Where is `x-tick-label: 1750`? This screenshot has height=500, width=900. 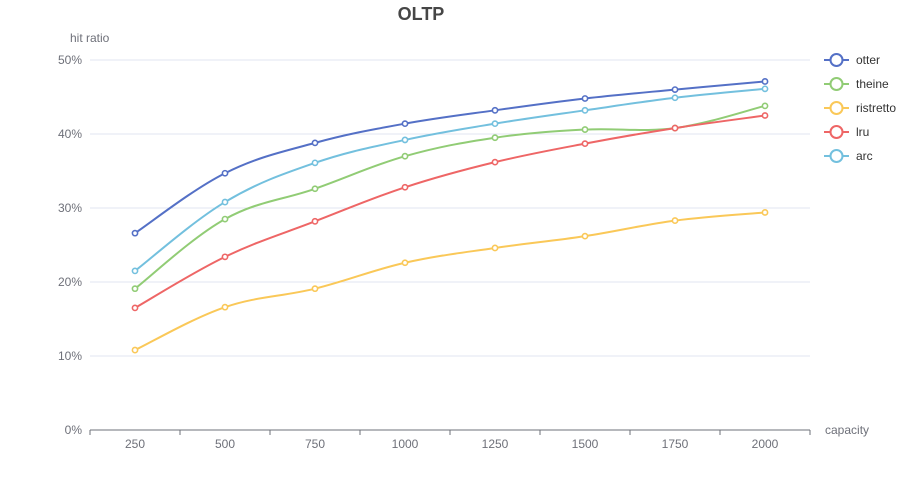
x-tick-label: 1750 is located at coordinates (675, 444).